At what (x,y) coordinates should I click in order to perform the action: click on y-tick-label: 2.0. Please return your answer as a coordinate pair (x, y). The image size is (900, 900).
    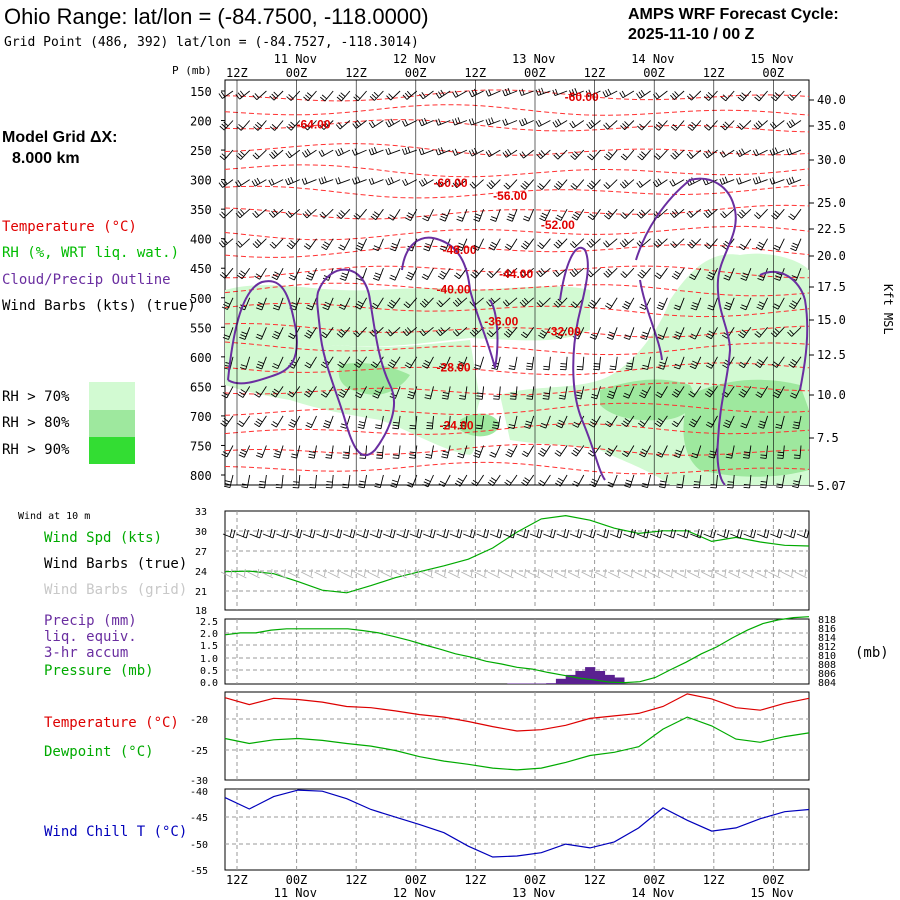
    Looking at the image, I should click on (209, 634).